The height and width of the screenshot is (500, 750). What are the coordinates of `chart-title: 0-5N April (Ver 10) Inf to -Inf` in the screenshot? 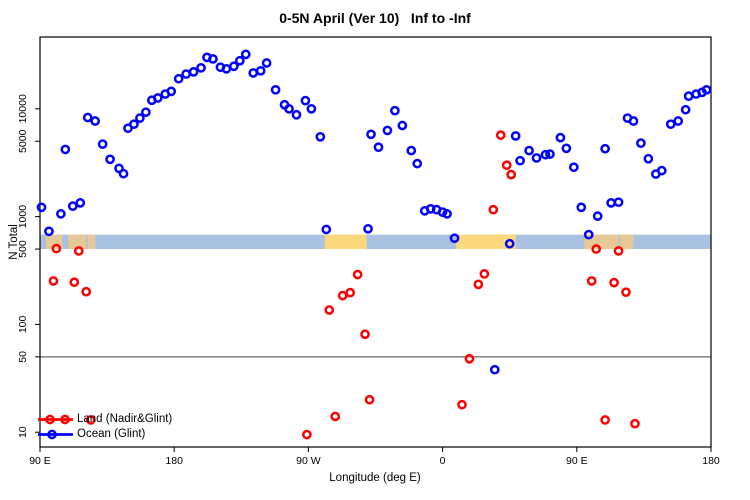 It's located at (375, 18).